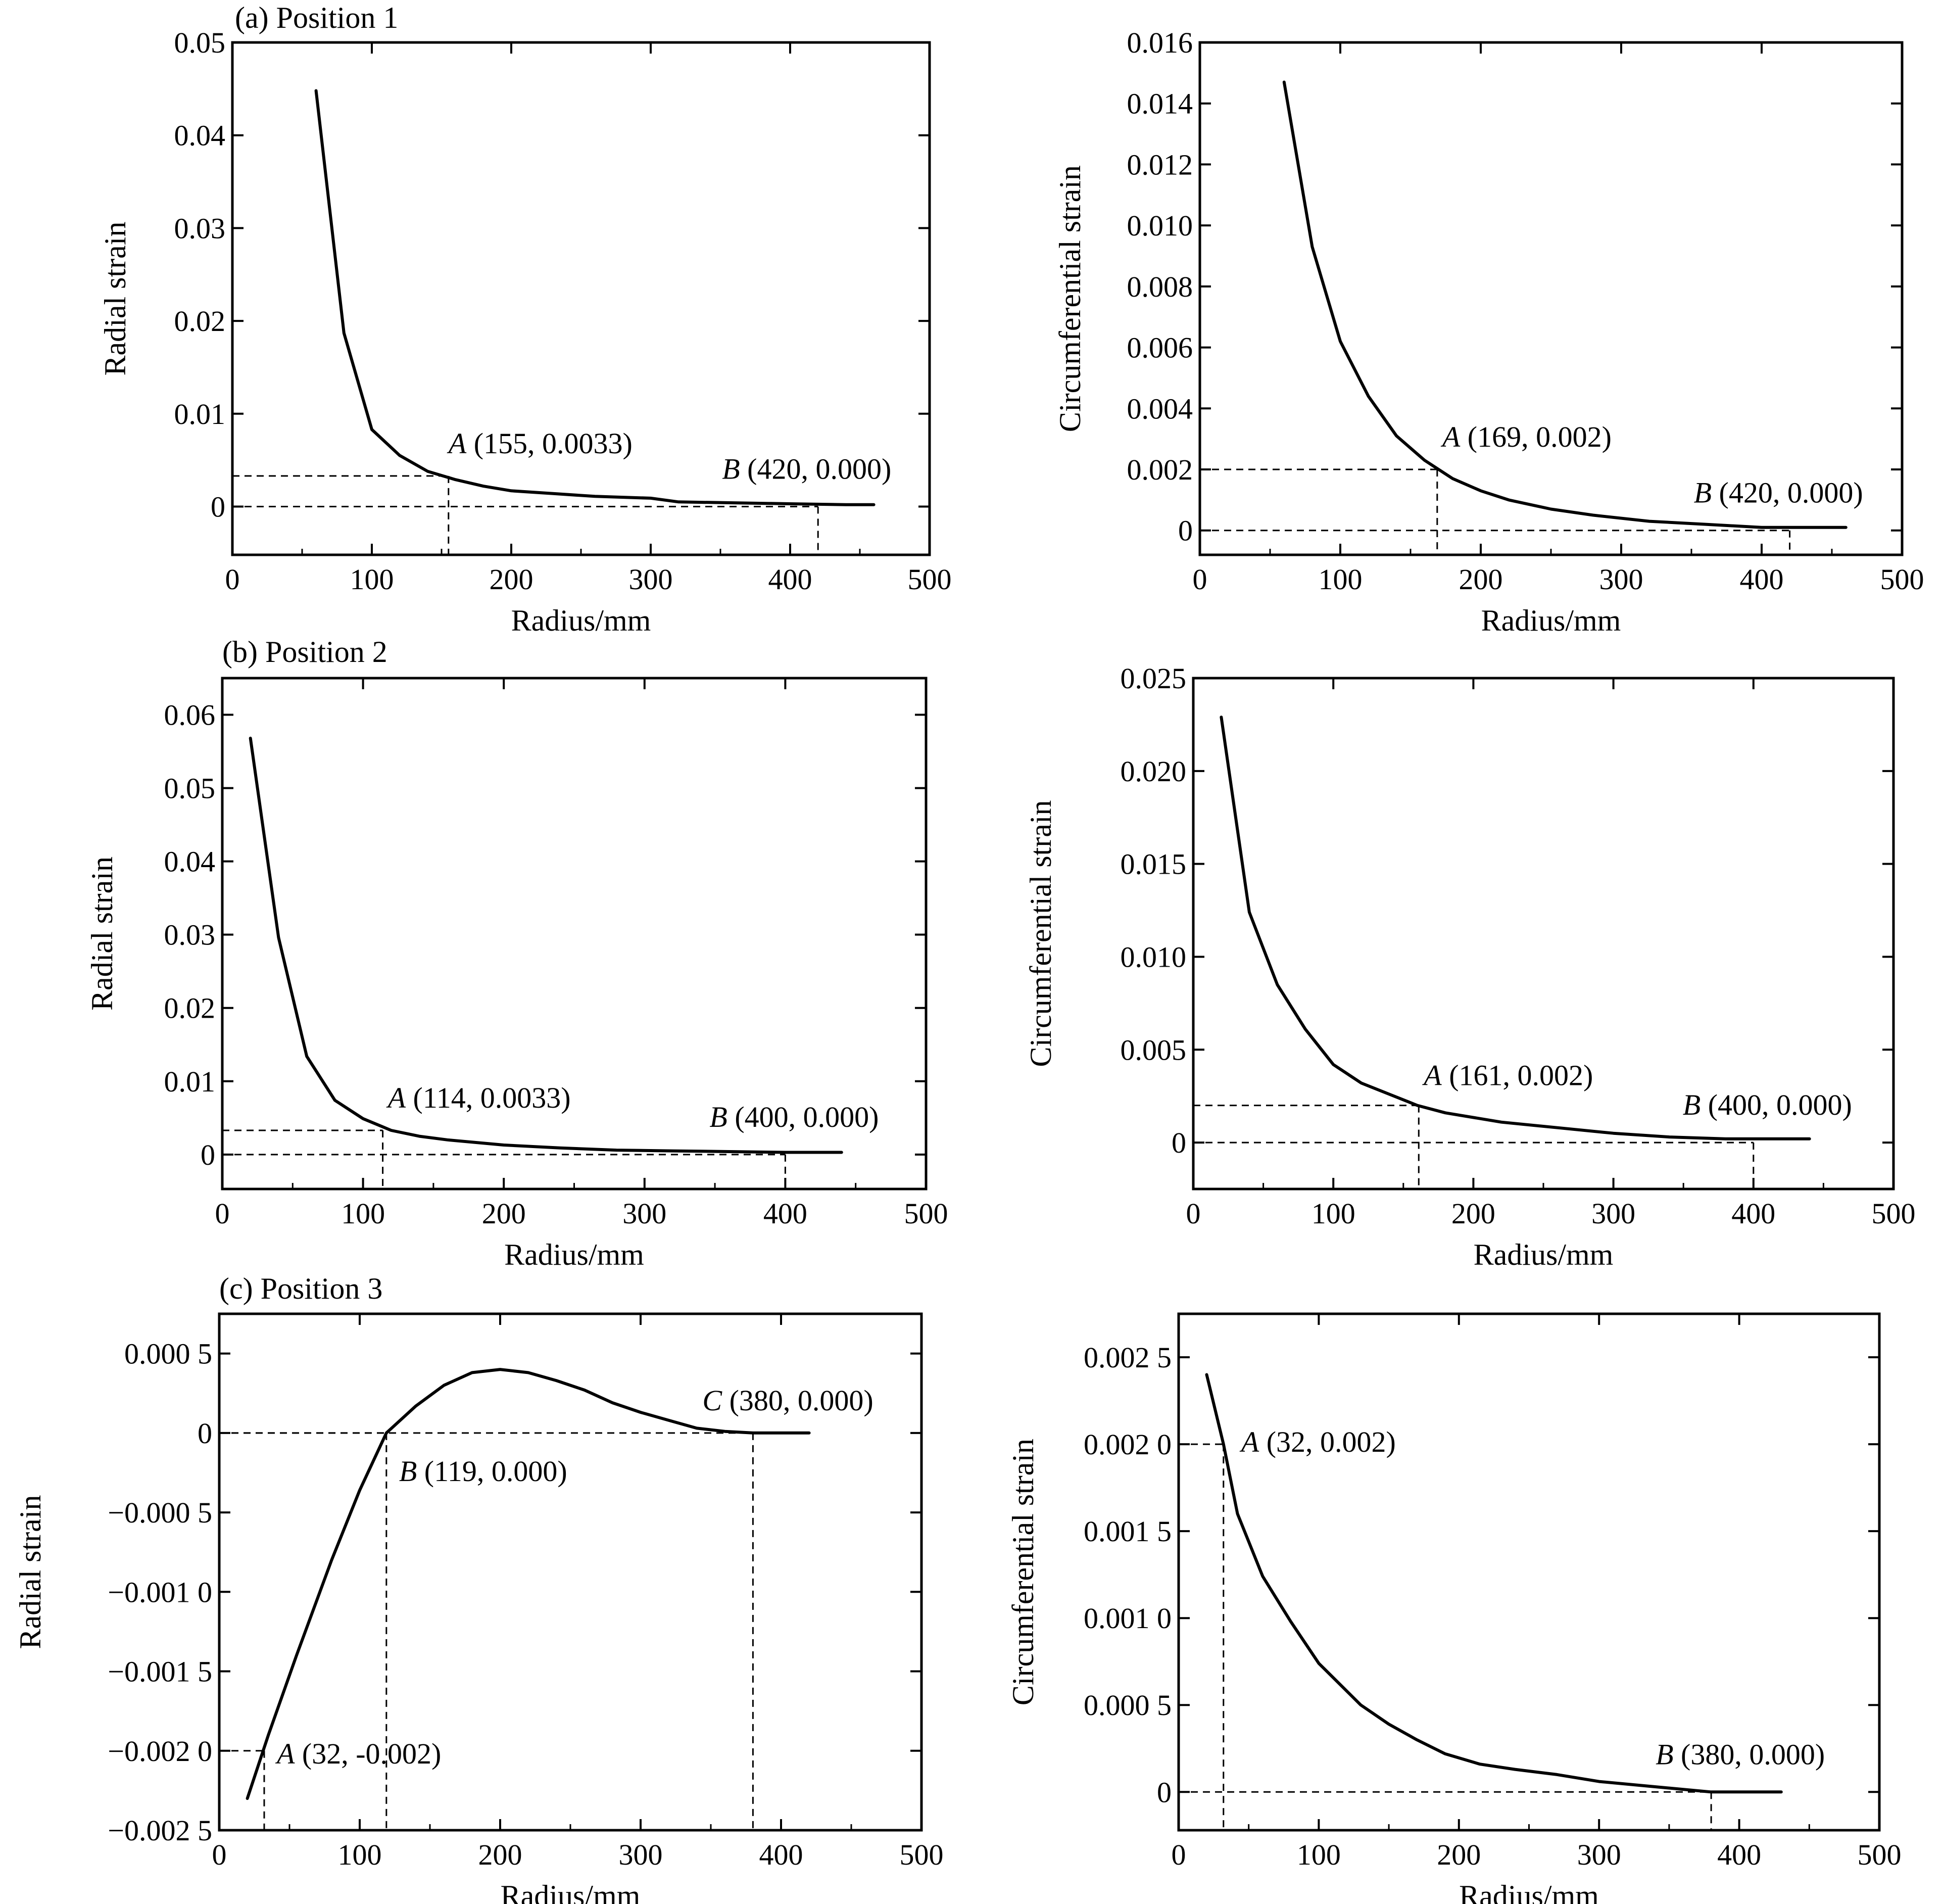 Image resolution: width=1943 pixels, height=1904 pixels. Describe the element at coordinates (1160, 42) in the screenshot. I see `y-tick-label: 0.016` at that location.